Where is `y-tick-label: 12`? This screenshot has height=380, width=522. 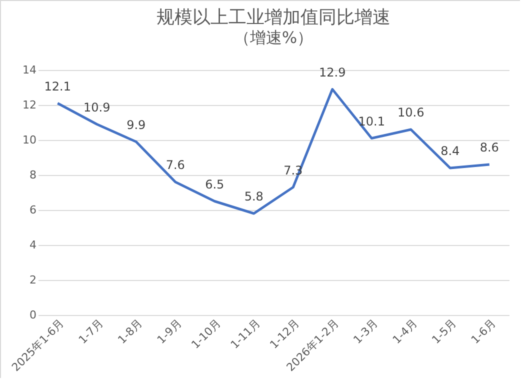
y-tick-label: 12 is located at coordinates (29, 105).